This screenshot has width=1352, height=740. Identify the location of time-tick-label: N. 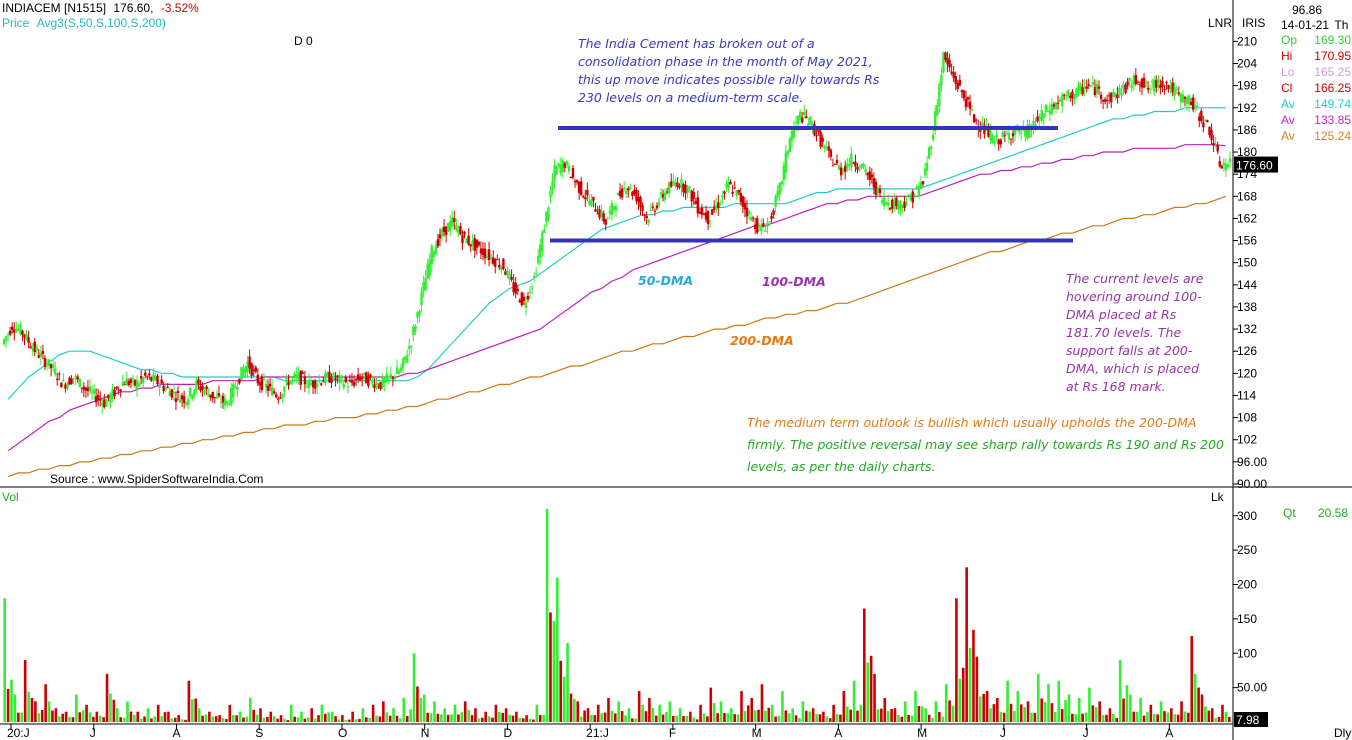
(425, 733).